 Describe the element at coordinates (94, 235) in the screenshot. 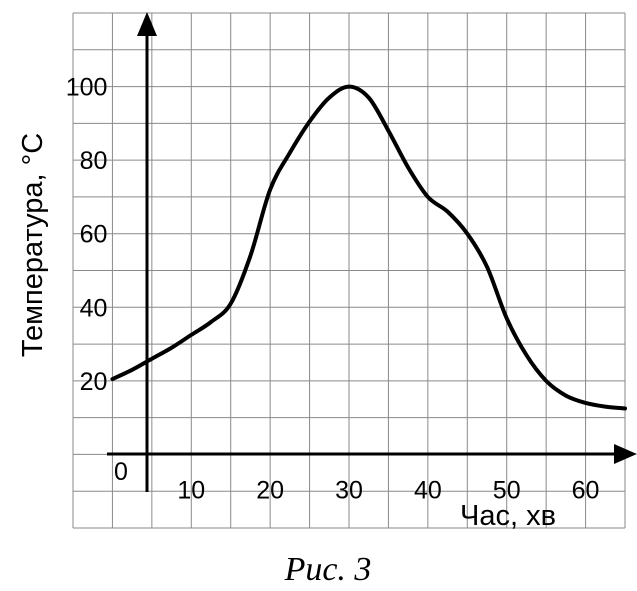

I see `y-tick-label: 60` at that location.